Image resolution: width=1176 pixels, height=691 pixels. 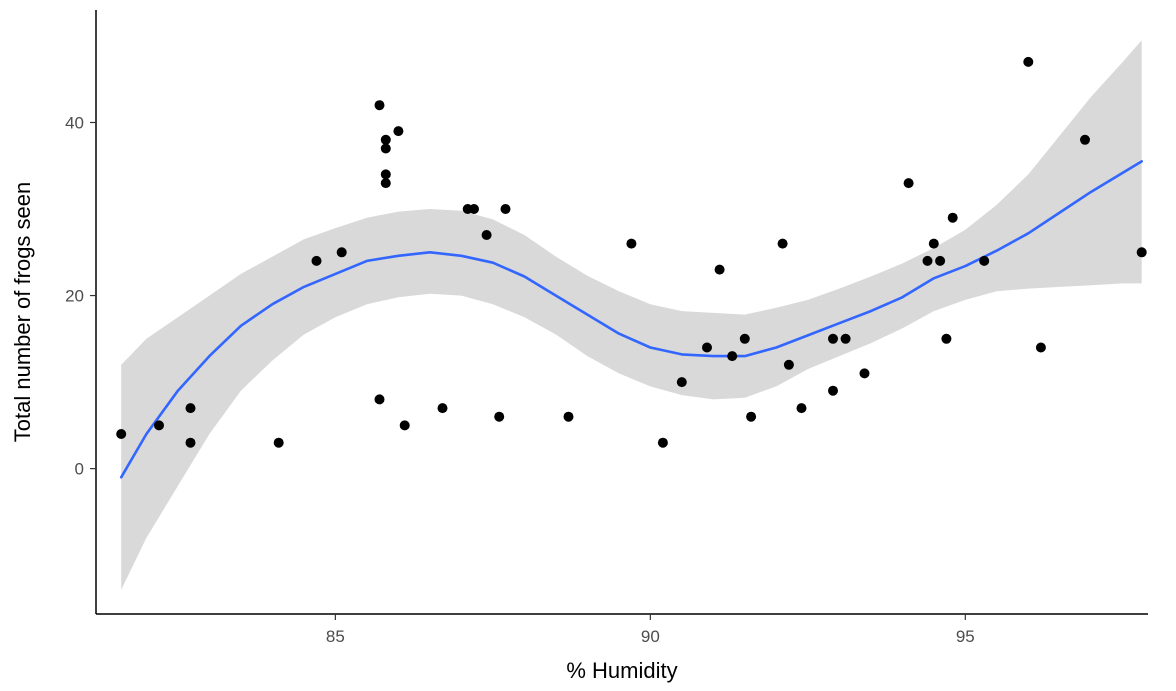 I want to click on x-tick-label: 85, so click(x=335, y=636).